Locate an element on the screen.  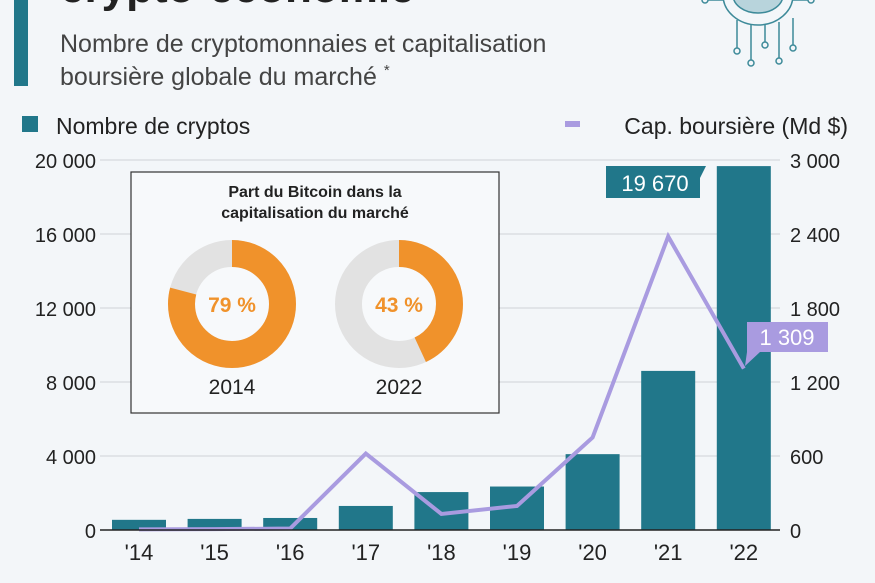
right-tick-label: 3 000 is located at coordinates (815, 162).